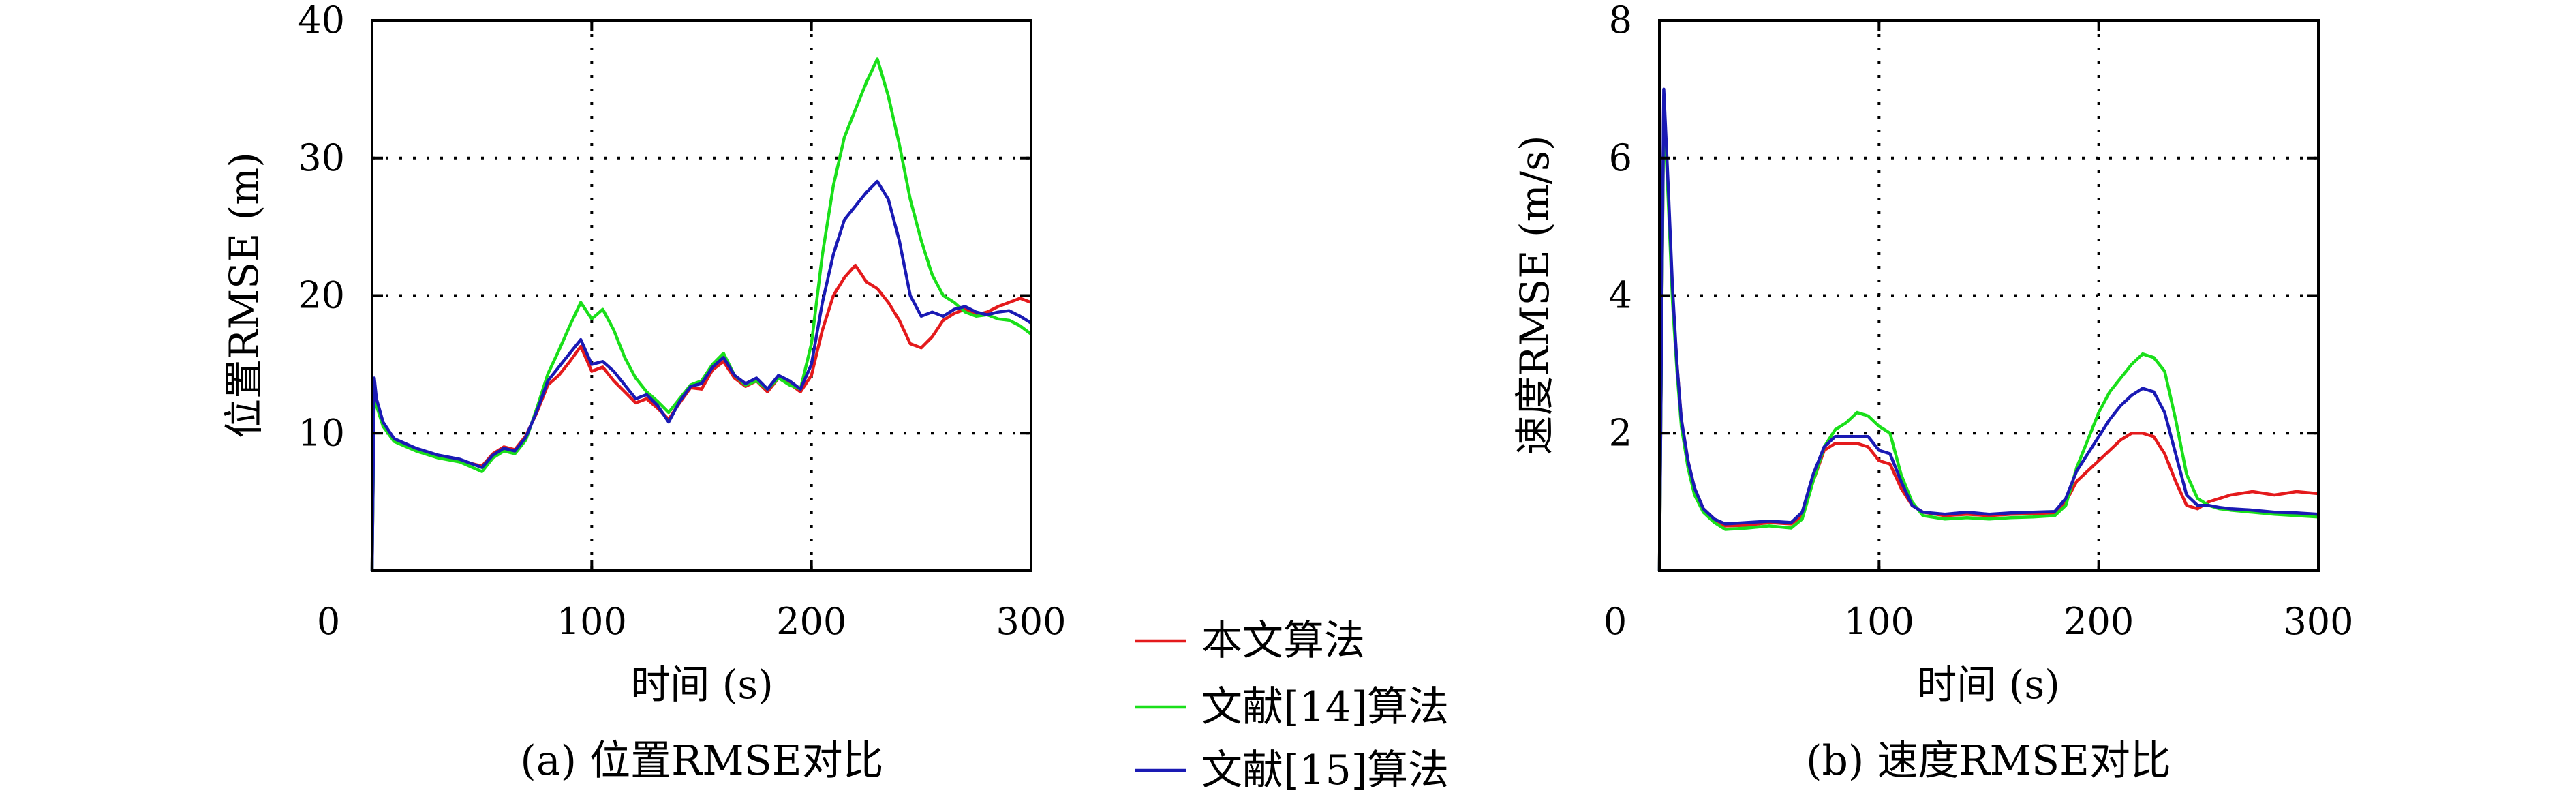 The height and width of the screenshot is (797, 2576). What do you see at coordinates (244, 295) in the screenshot?
I see `y-axis-label: 位置RMSE (m)` at bounding box center [244, 295].